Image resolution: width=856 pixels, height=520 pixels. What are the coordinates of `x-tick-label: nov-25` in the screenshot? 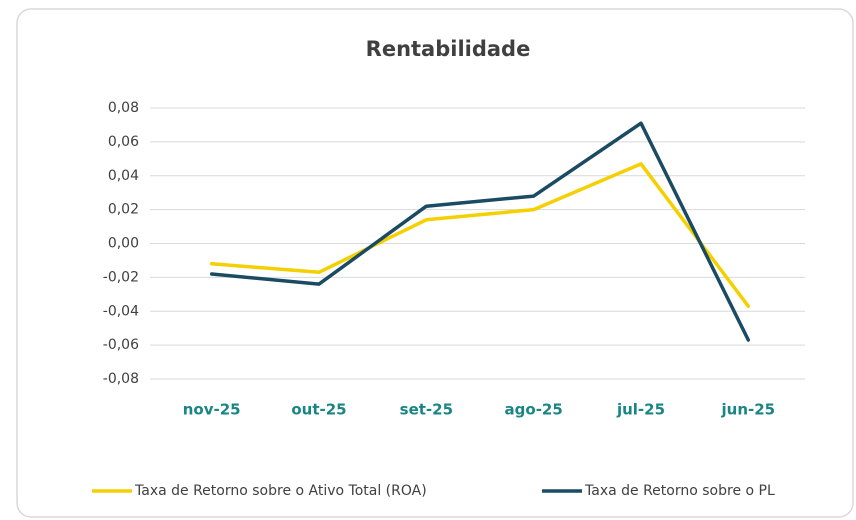 It's located at (212, 410).